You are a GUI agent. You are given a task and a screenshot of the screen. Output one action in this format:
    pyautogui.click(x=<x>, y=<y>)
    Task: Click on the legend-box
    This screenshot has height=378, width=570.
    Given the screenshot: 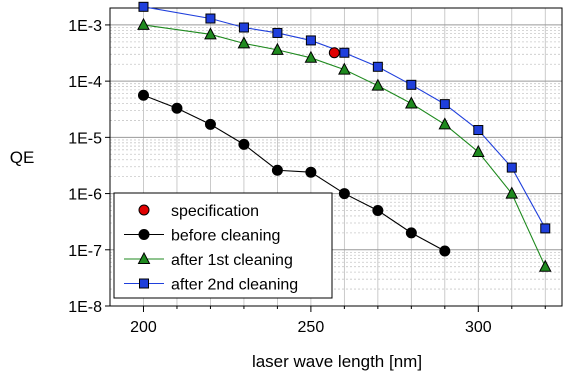 What is the action you would take?
    pyautogui.click(x=223, y=245)
    